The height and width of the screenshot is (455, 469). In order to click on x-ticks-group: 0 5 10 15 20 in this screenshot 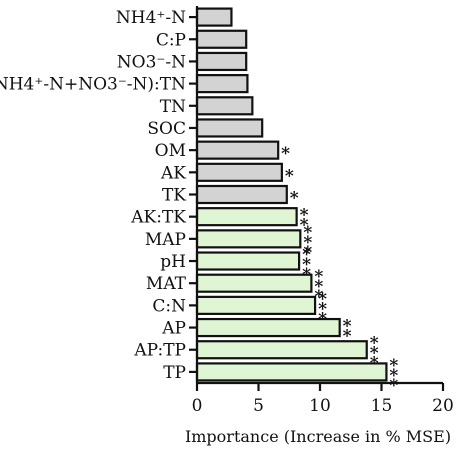, I will do `click(323, 399)`.